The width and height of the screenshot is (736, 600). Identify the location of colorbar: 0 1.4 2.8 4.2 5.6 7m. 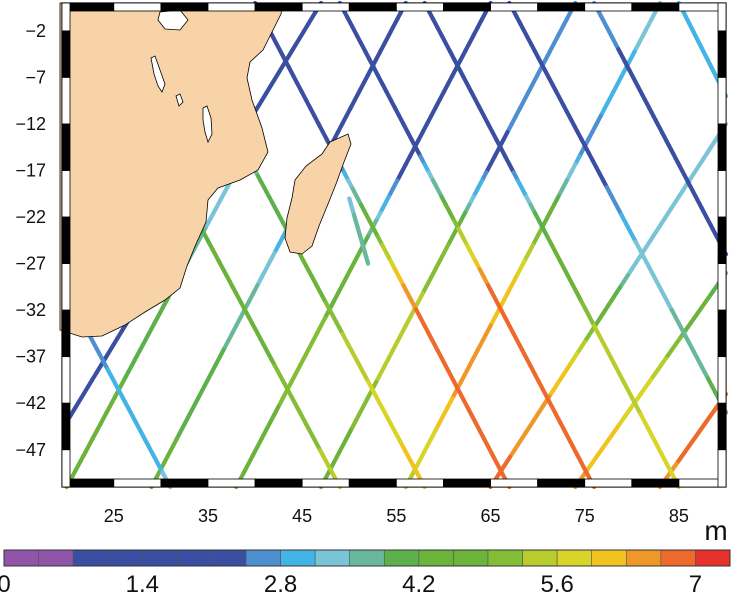
(365, 556).